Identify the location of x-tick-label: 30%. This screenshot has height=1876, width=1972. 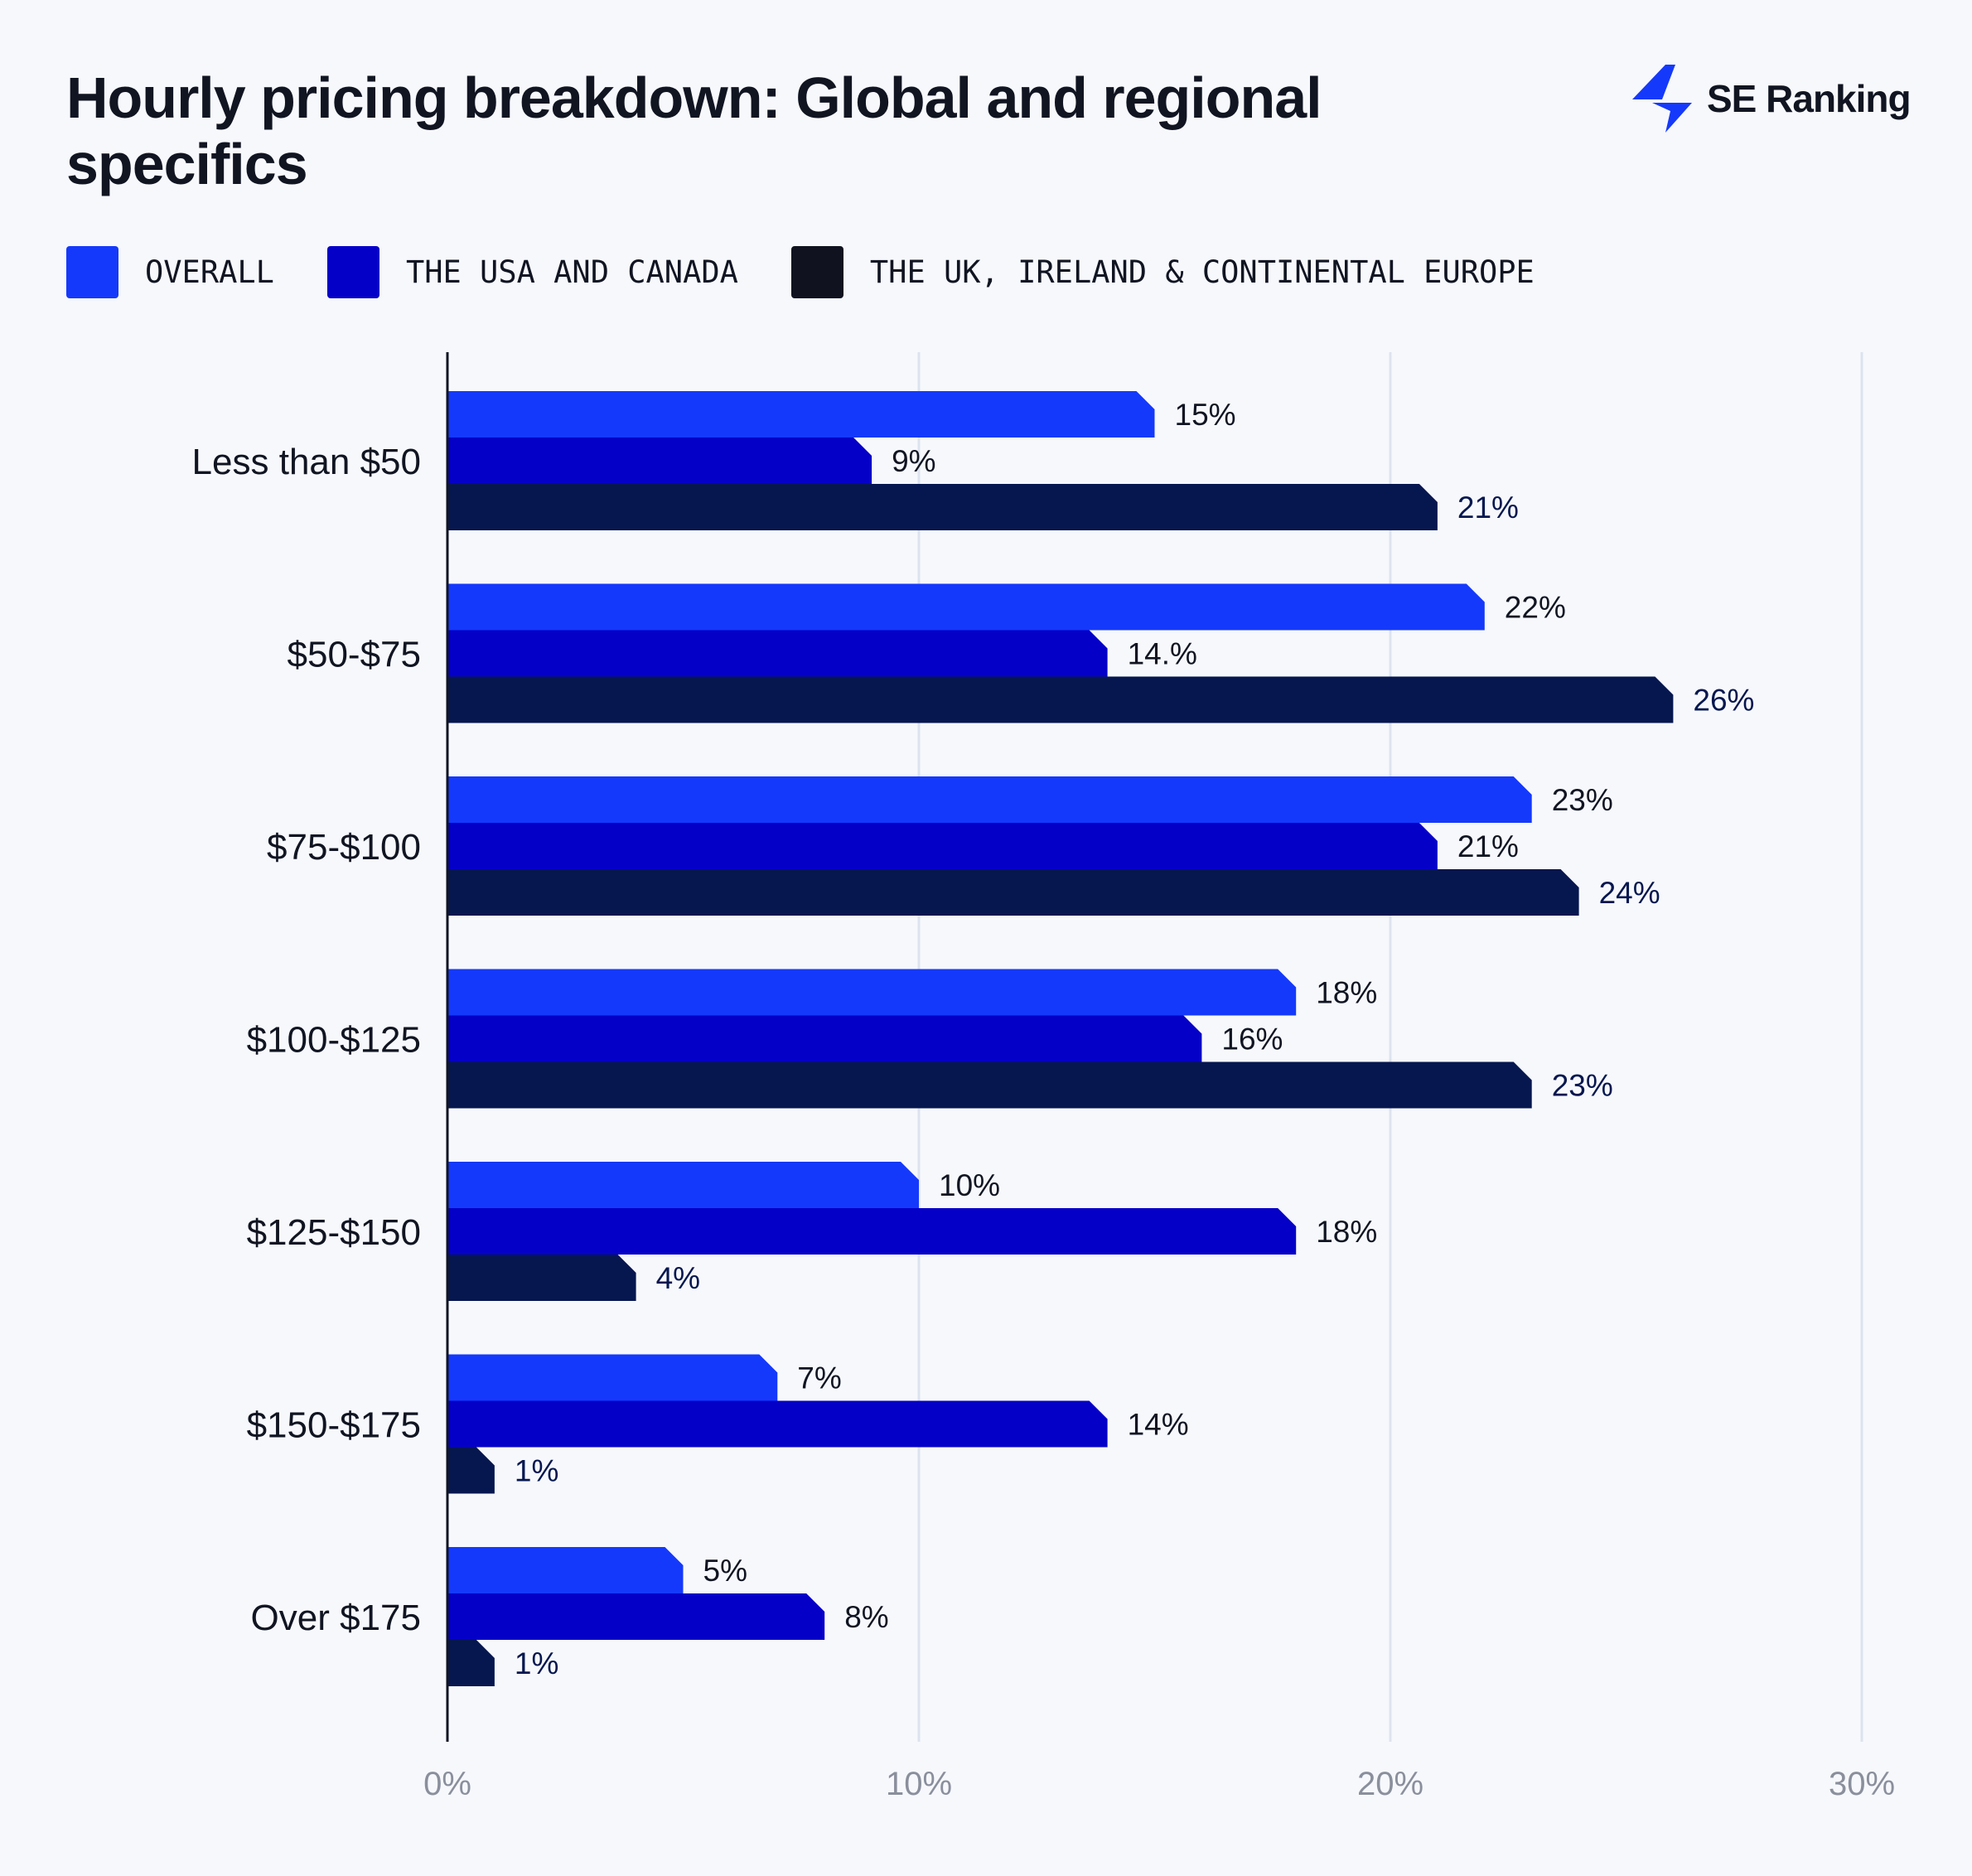
(1862, 1784).